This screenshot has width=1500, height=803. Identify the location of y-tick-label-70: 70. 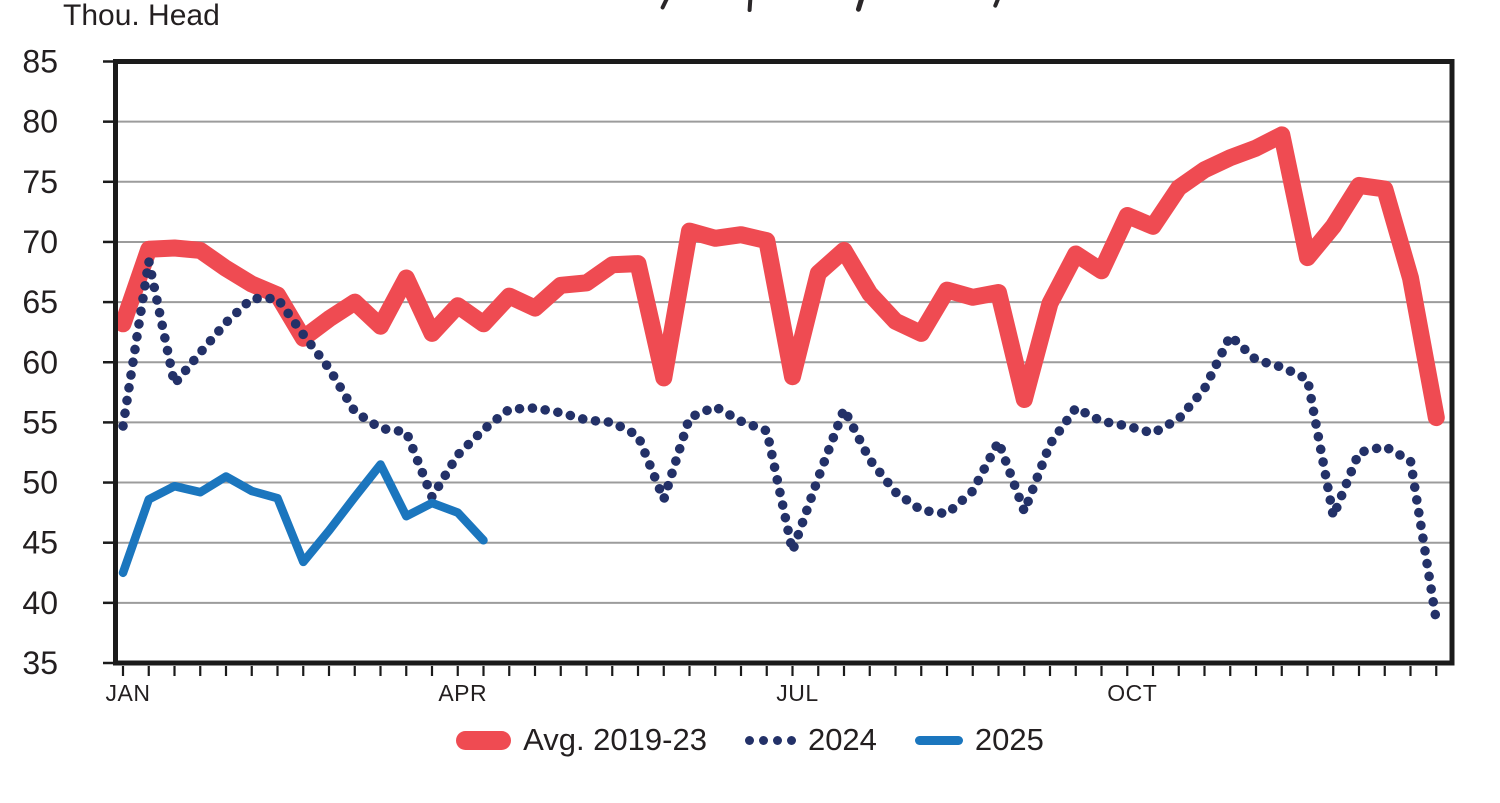
(40, 242).